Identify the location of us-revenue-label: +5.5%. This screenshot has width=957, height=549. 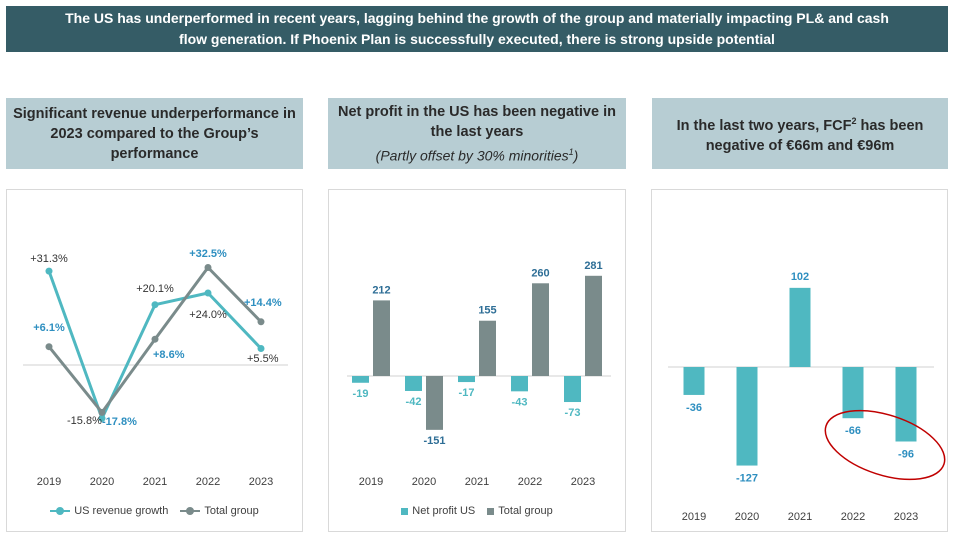
(263, 359).